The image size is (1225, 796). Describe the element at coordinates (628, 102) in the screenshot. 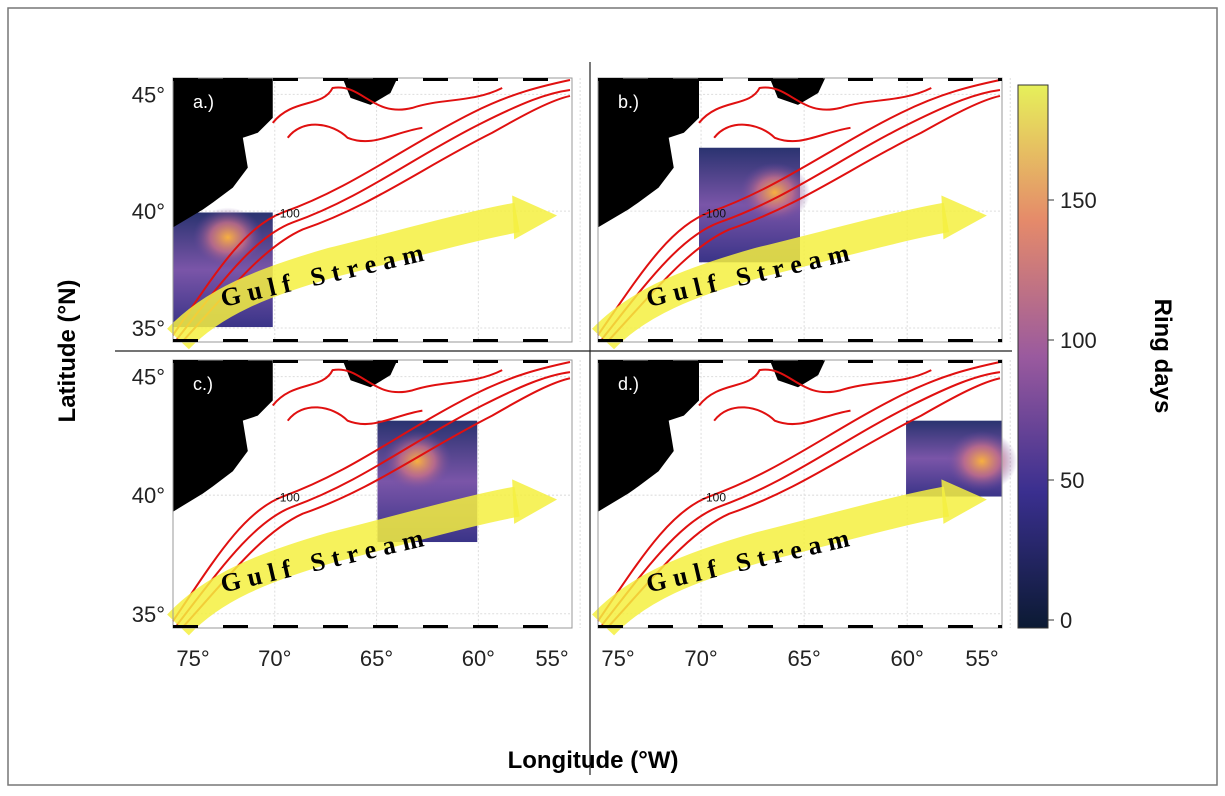

I see `panel-label: b.)` at that location.